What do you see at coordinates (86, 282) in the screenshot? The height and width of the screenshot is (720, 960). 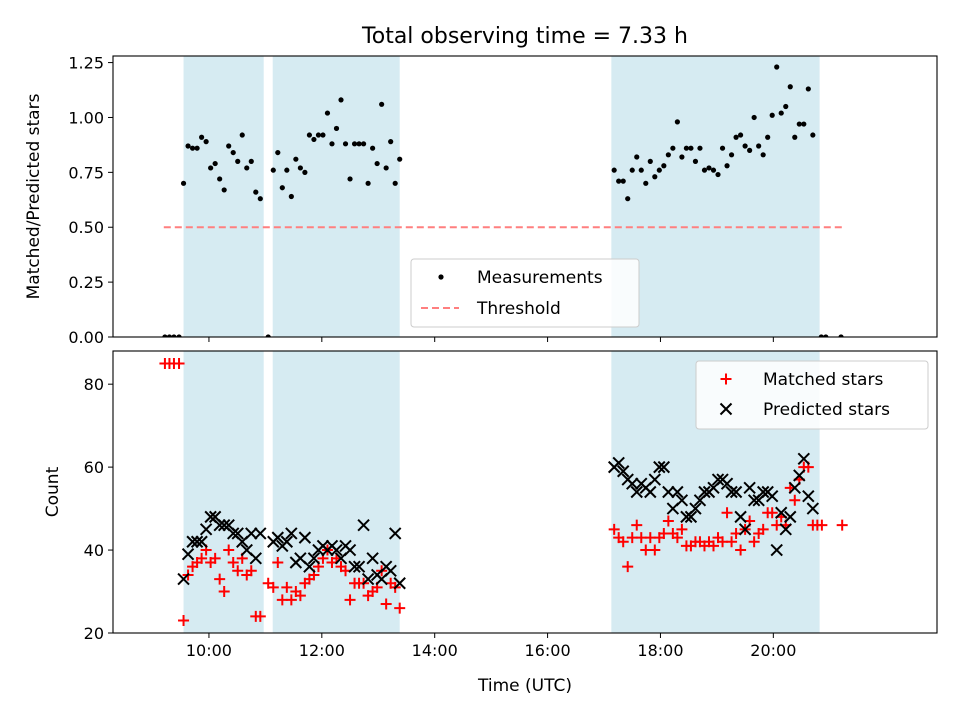 I see `y-tick-label: 0.25` at bounding box center [86, 282].